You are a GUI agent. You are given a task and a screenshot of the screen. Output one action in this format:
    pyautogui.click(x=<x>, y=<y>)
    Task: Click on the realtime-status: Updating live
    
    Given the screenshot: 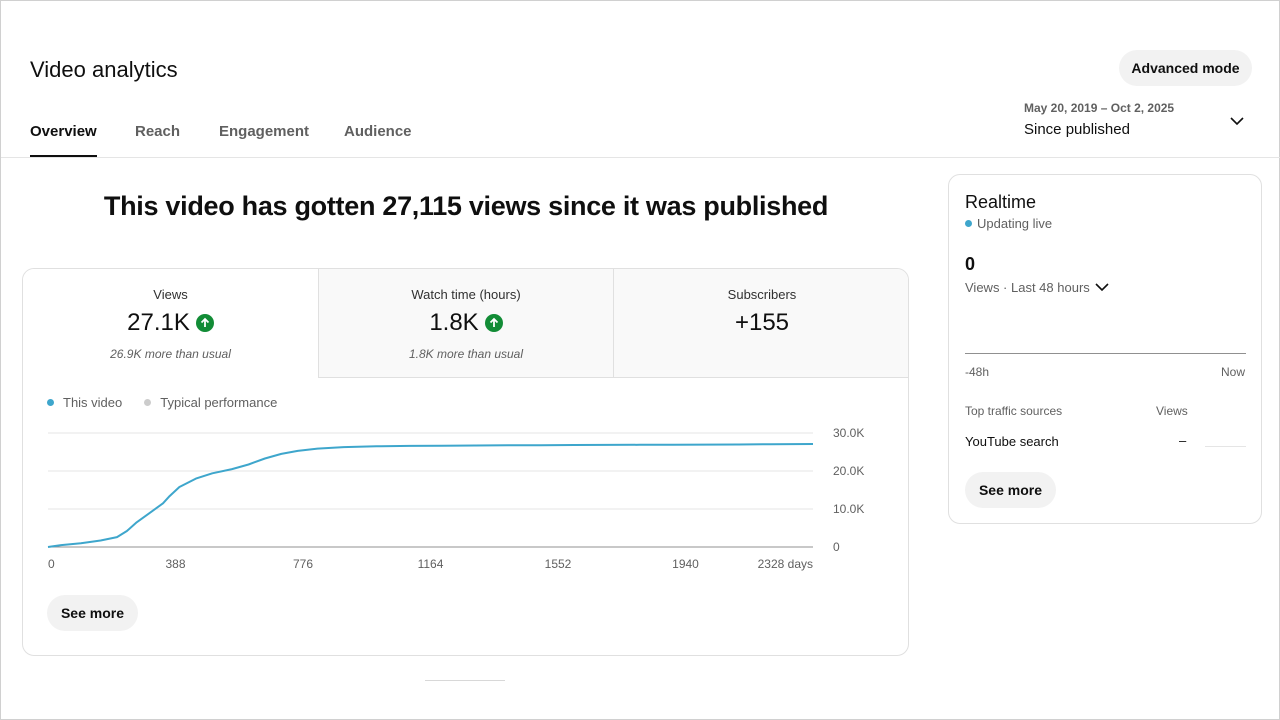 What is the action you would take?
    pyautogui.click(x=1008, y=223)
    